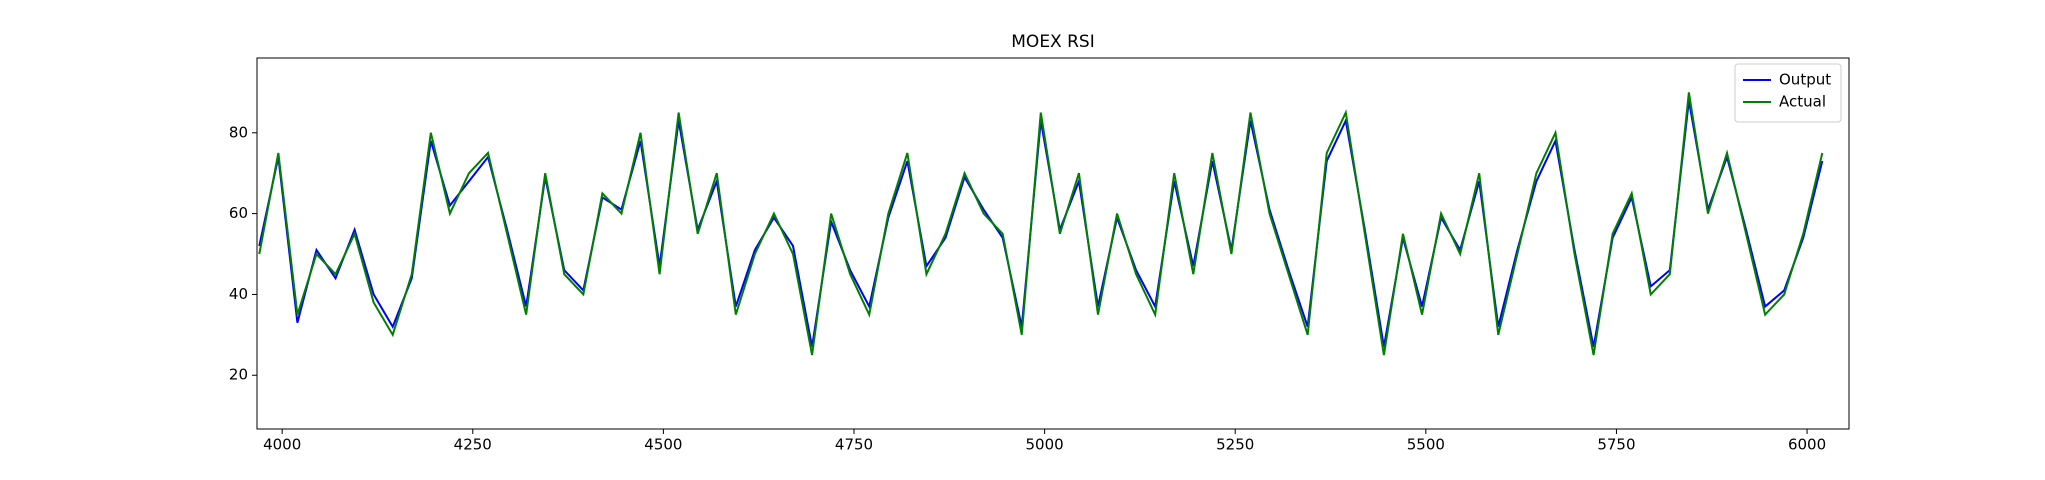  I want to click on y-tick-label: 20, so click(238, 375).